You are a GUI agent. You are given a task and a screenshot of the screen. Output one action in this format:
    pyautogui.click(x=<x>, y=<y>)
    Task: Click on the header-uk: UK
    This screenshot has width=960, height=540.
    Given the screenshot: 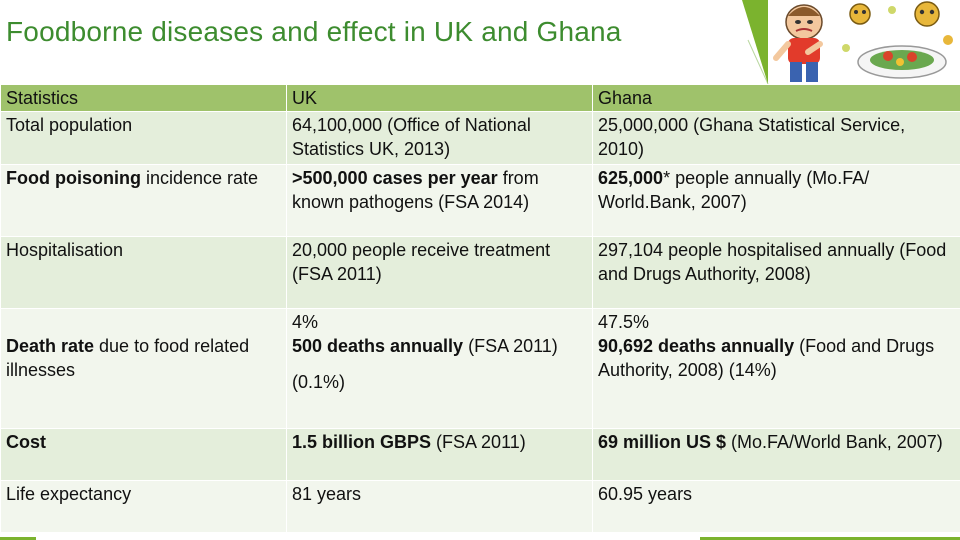 What is the action you would take?
    pyautogui.click(x=439, y=98)
    